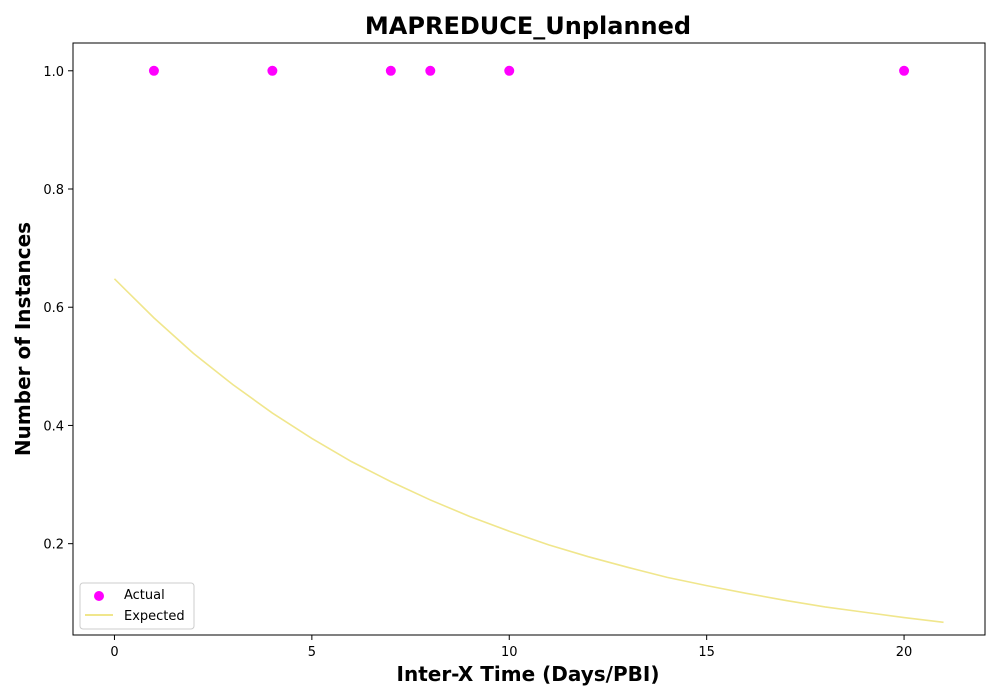 The width and height of the screenshot is (1000, 700). I want to click on x-axis: 0 5 10 15 20, so click(511, 647).